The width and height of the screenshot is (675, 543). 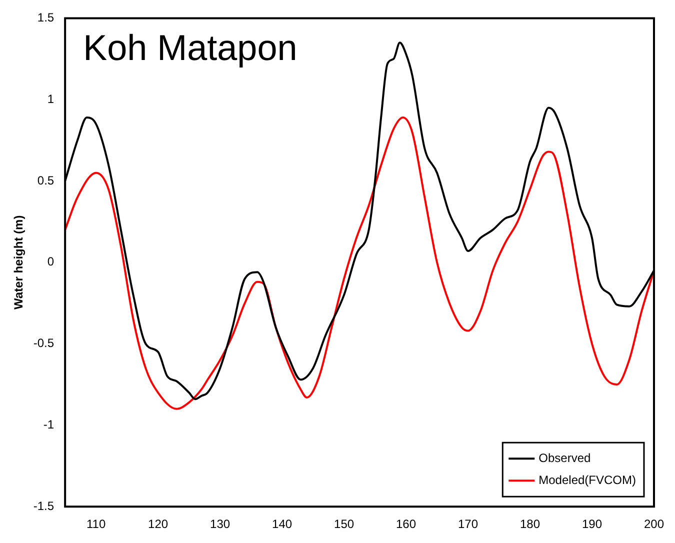 I want to click on y-tick-label: 1, so click(x=50, y=99).